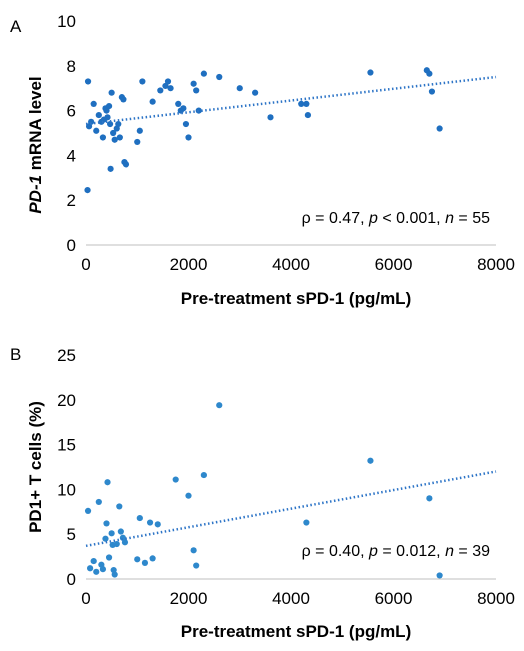 The image size is (524, 651). What do you see at coordinates (66, 355) in the screenshot?
I see `y-tick-label: 25` at bounding box center [66, 355].